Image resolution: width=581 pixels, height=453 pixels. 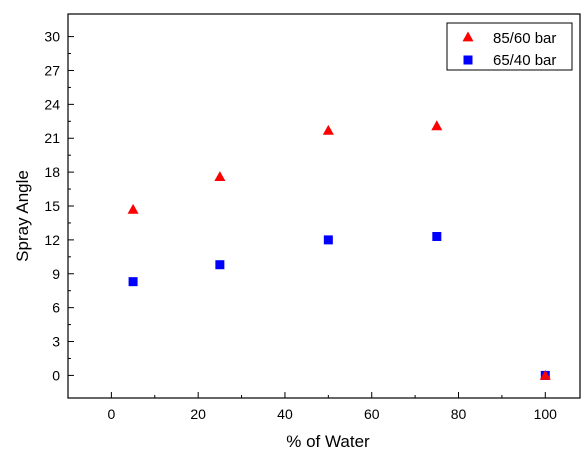 I want to click on x-axis: 0 20 40 60 80 100, so click(x=332, y=407).